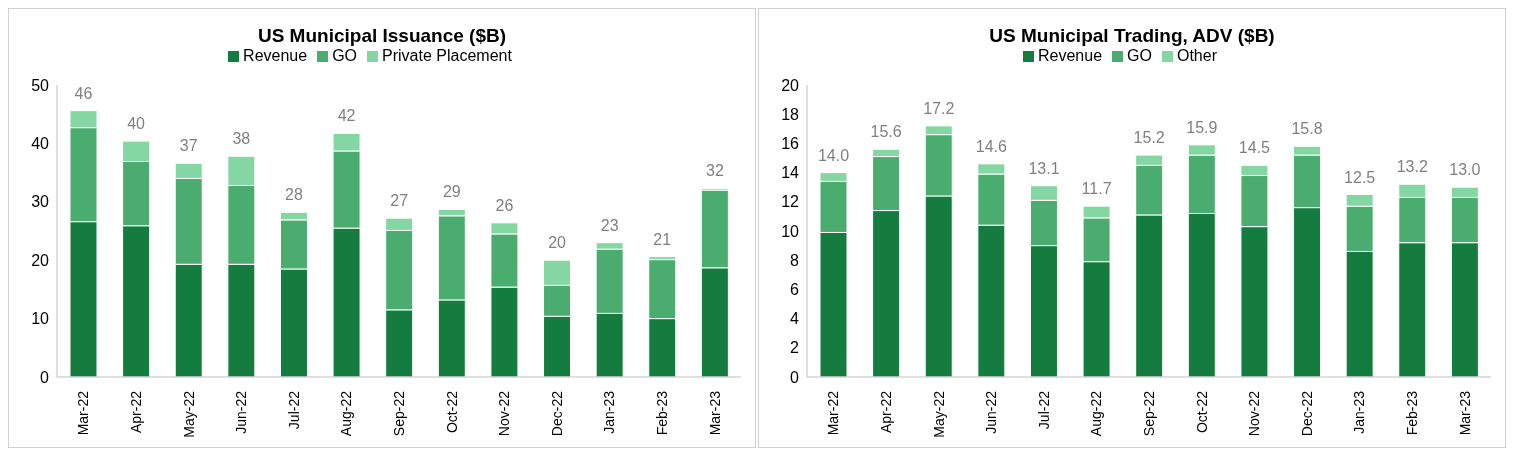  What do you see at coordinates (609, 225) in the screenshot?
I see `total-label: 23` at bounding box center [609, 225].